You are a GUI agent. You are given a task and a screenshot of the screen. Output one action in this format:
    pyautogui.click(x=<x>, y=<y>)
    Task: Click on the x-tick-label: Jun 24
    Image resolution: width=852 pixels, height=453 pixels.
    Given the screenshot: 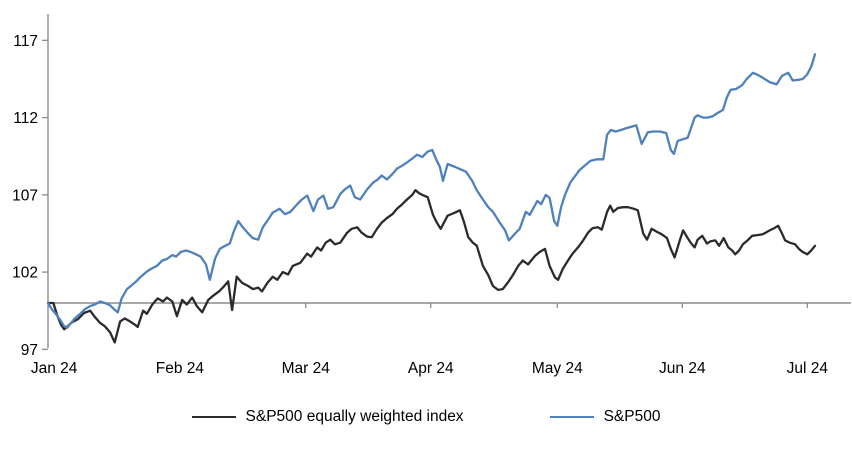 What is the action you would take?
    pyautogui.click(x=682, y=368)
    